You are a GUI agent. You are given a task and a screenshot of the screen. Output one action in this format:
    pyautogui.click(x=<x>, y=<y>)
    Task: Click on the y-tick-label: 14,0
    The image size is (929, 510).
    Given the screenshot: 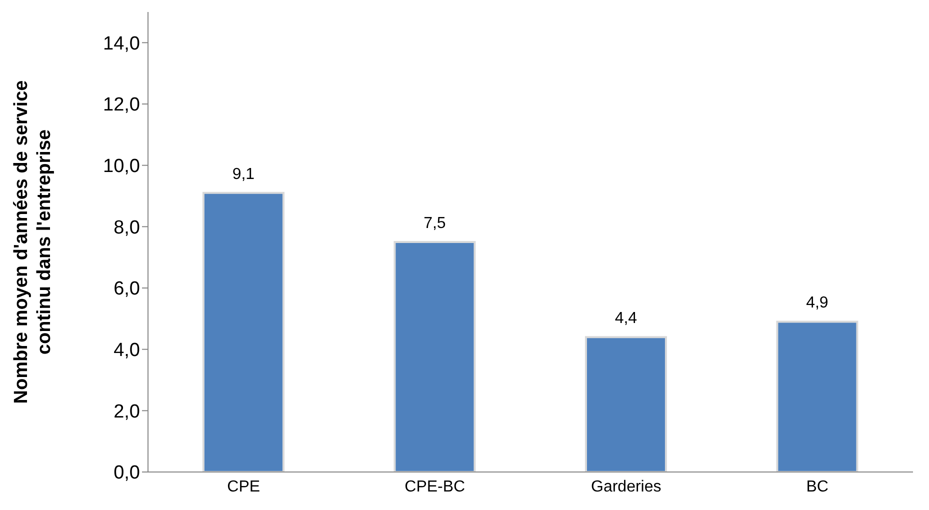 What is the action you would take?
    pyautogui.click(x=121, y=43)
    